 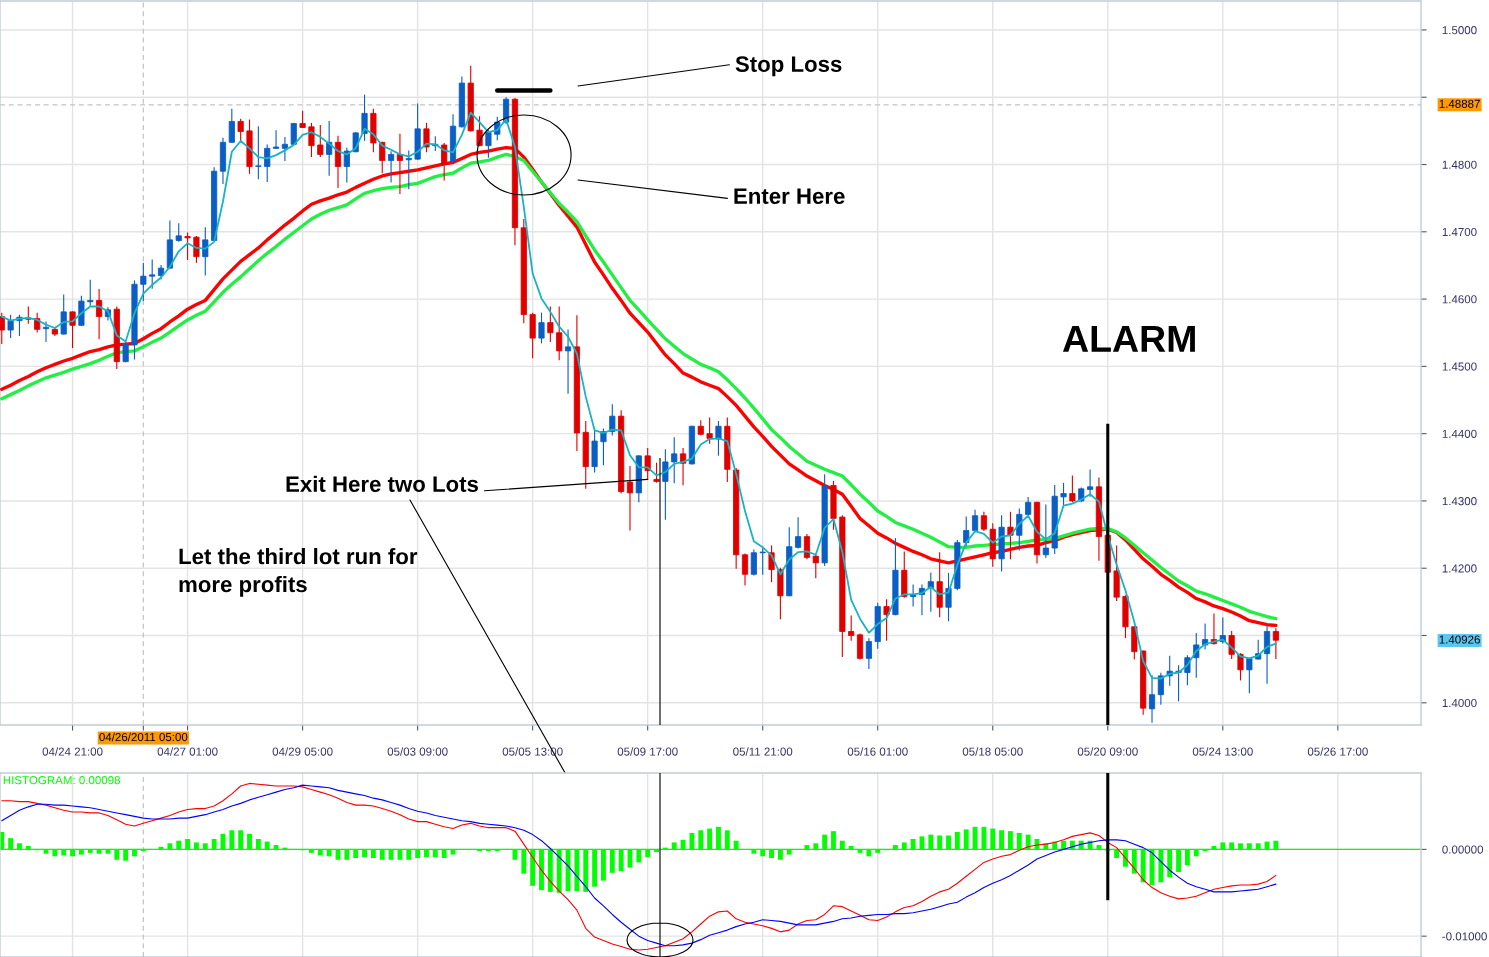 I want to click on y-tick-label: 1.4800, so click(x=1459, y=164).